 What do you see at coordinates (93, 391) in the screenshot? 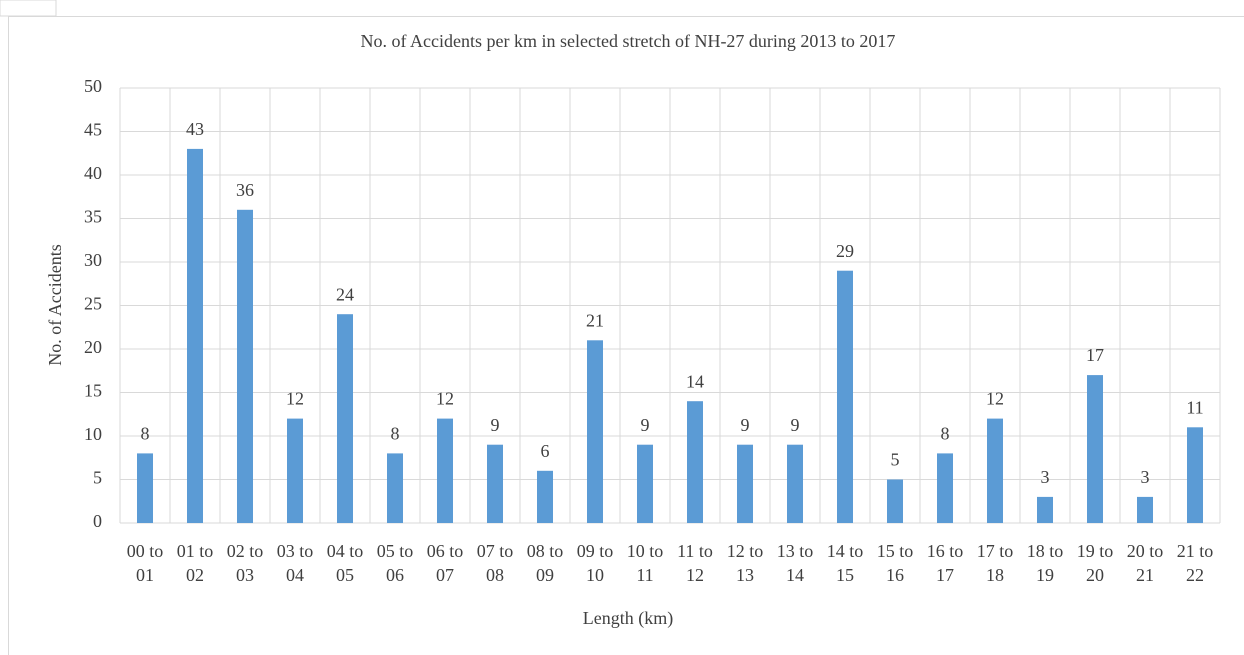
I see `y-tick-label: 15` at bounding box center [93, 391].